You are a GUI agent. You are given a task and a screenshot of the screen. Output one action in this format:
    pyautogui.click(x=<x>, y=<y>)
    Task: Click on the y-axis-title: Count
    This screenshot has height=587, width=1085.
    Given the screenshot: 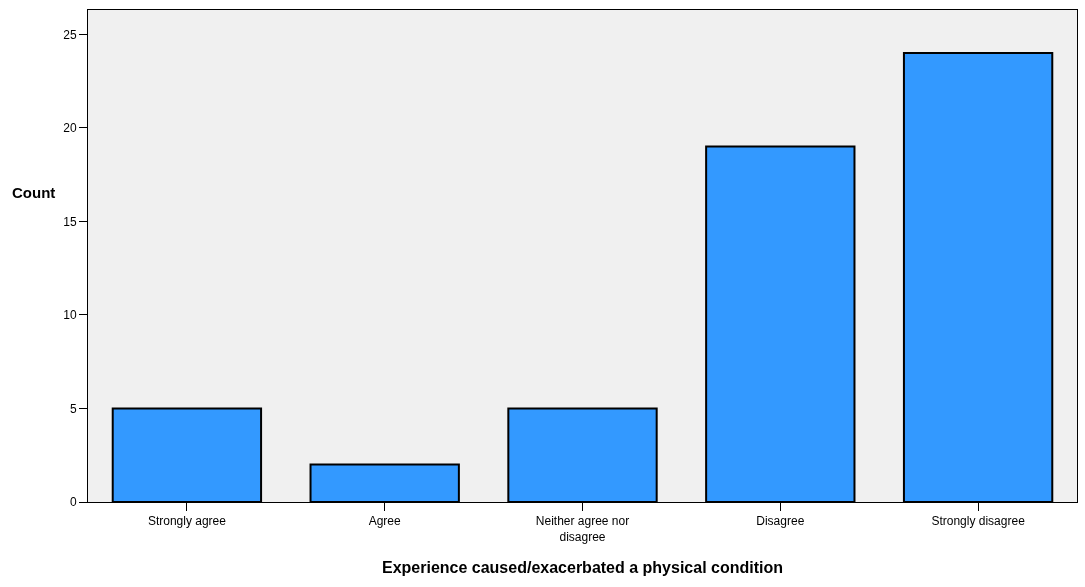 What is the action you would take?
    pyautogui.click(x=34, y=192)
    